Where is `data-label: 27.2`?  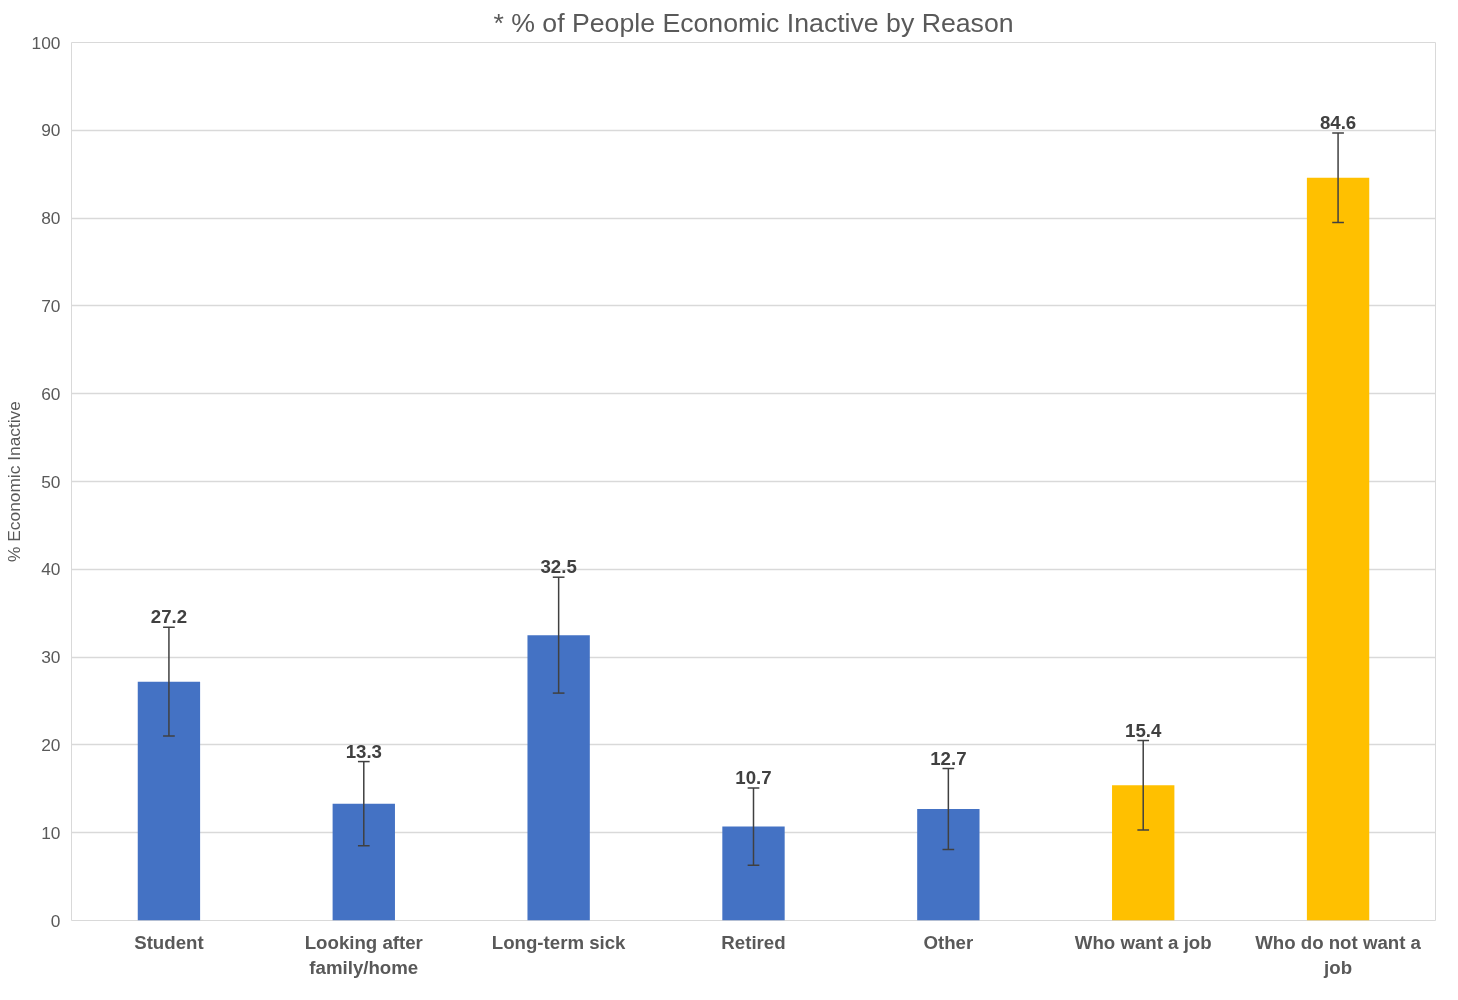
data-label: 27.2 is located at coordinates (169, 617).